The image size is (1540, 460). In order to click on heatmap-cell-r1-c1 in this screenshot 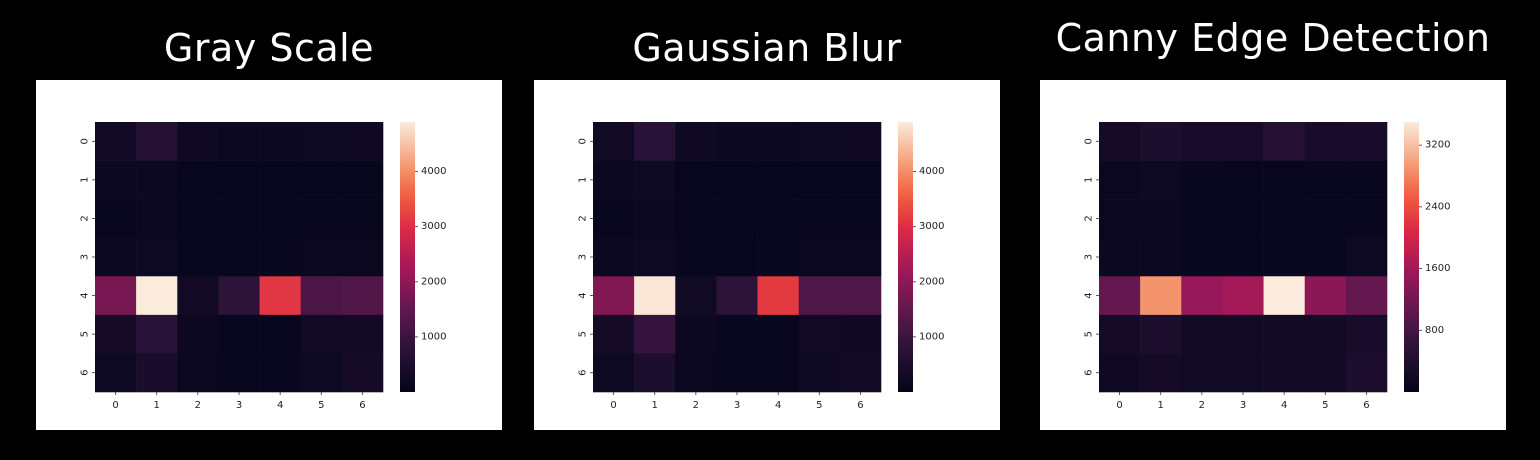, I will do `click(655, 180)`.